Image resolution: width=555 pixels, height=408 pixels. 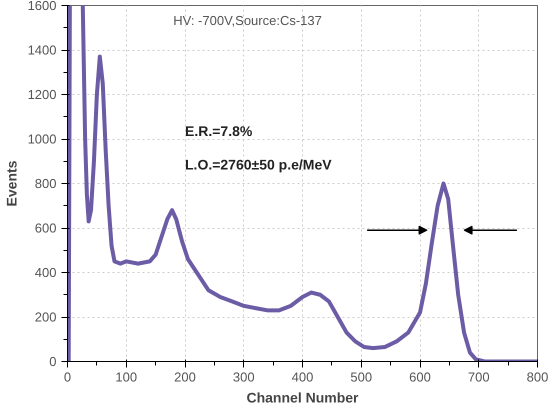 I want to click on x-tick-label: 500, so click(x=361, y=377).